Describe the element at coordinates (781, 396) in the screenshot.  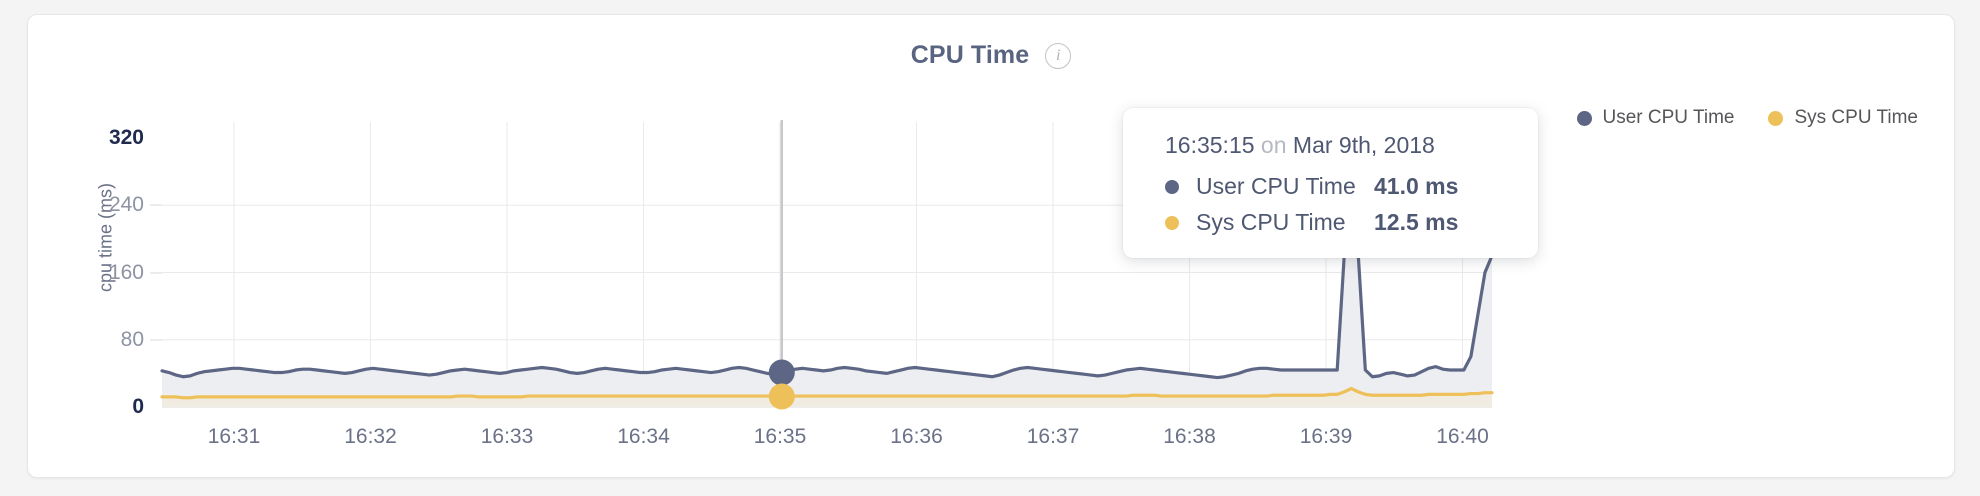
I see `crosshair-marker-sys-cpu-time` at that location.